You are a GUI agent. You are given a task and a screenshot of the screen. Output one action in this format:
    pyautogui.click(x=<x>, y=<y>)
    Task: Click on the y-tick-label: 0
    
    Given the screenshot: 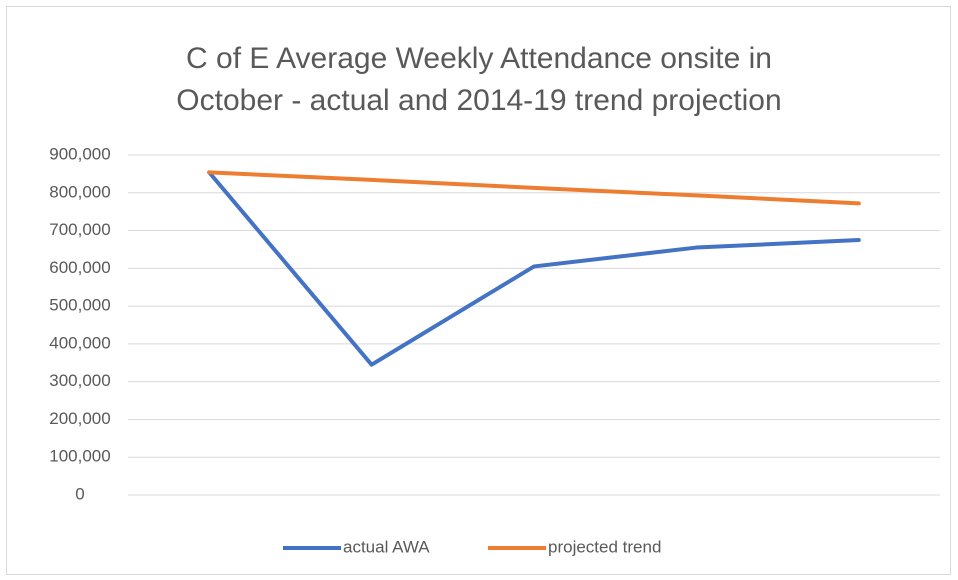 What is the action you would take?
    pyautogui.click(x=79, y=493)
    